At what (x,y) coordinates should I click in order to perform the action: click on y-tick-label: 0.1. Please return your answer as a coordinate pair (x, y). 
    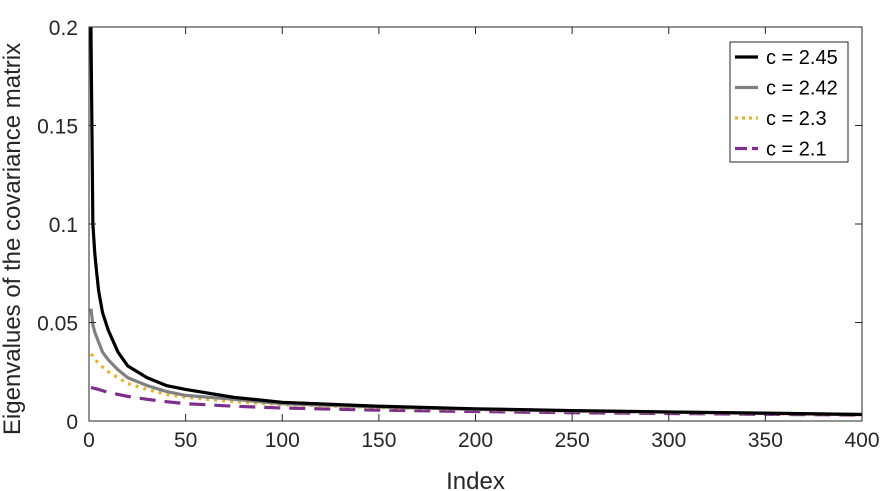
    Looking at the image, I should click on (63, 225).